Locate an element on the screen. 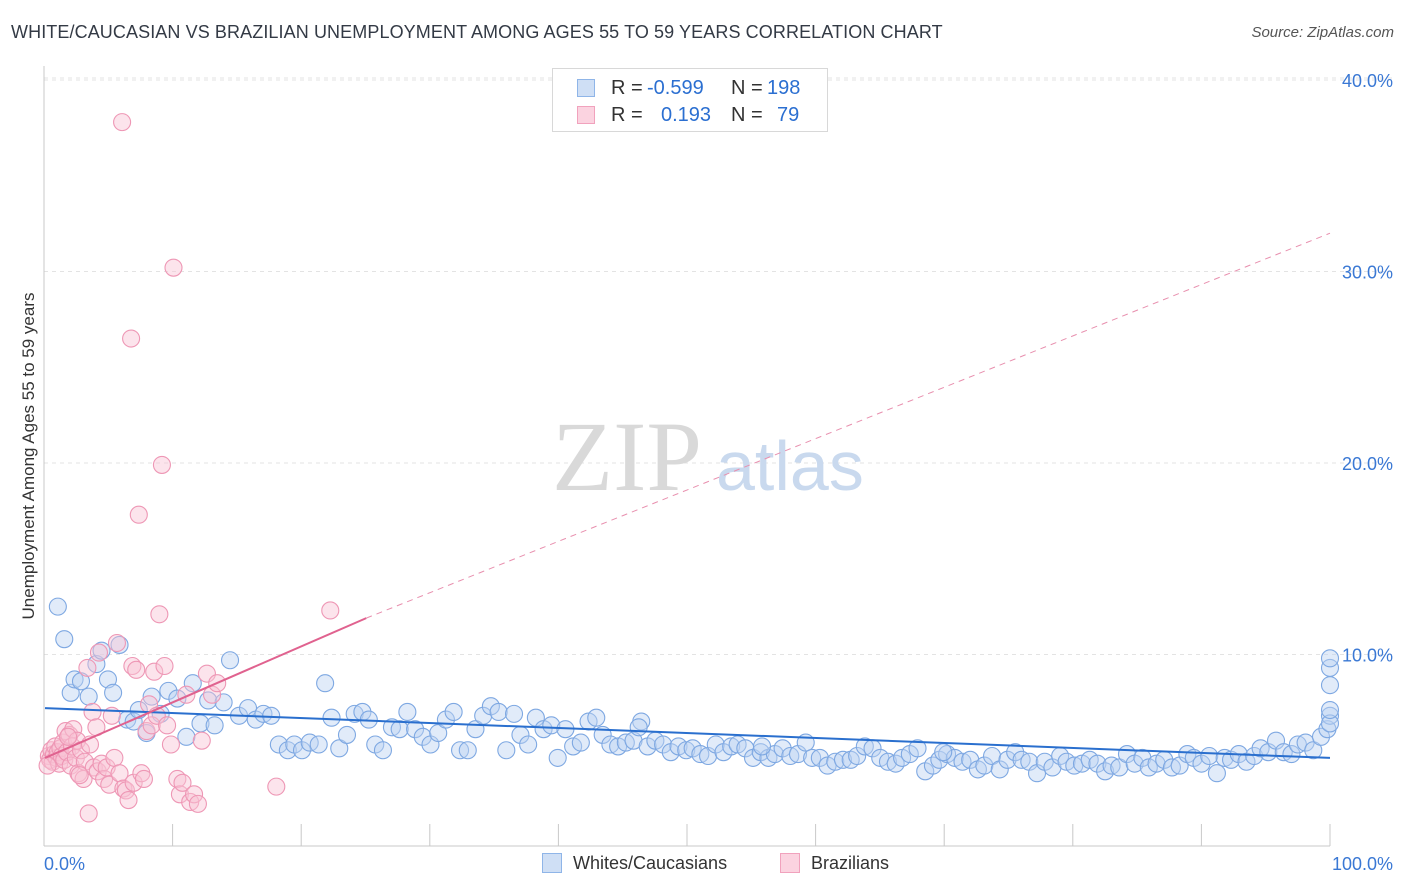 This screenshot has height=892, width=1406. legend-r-label: R = is located at coordinates (627, 88).